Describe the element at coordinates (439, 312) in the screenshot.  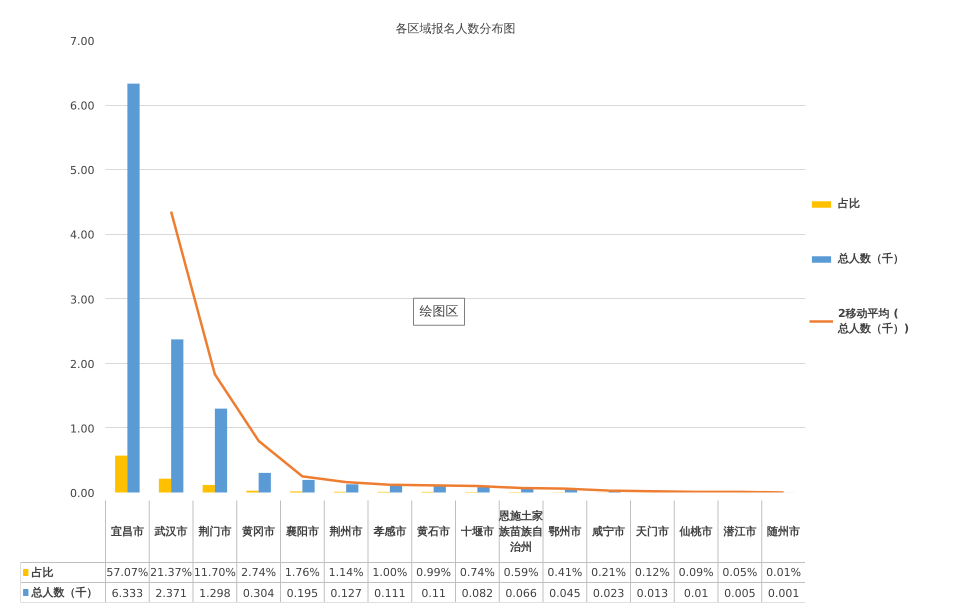
I see `annotation: 绘图区` at that location.